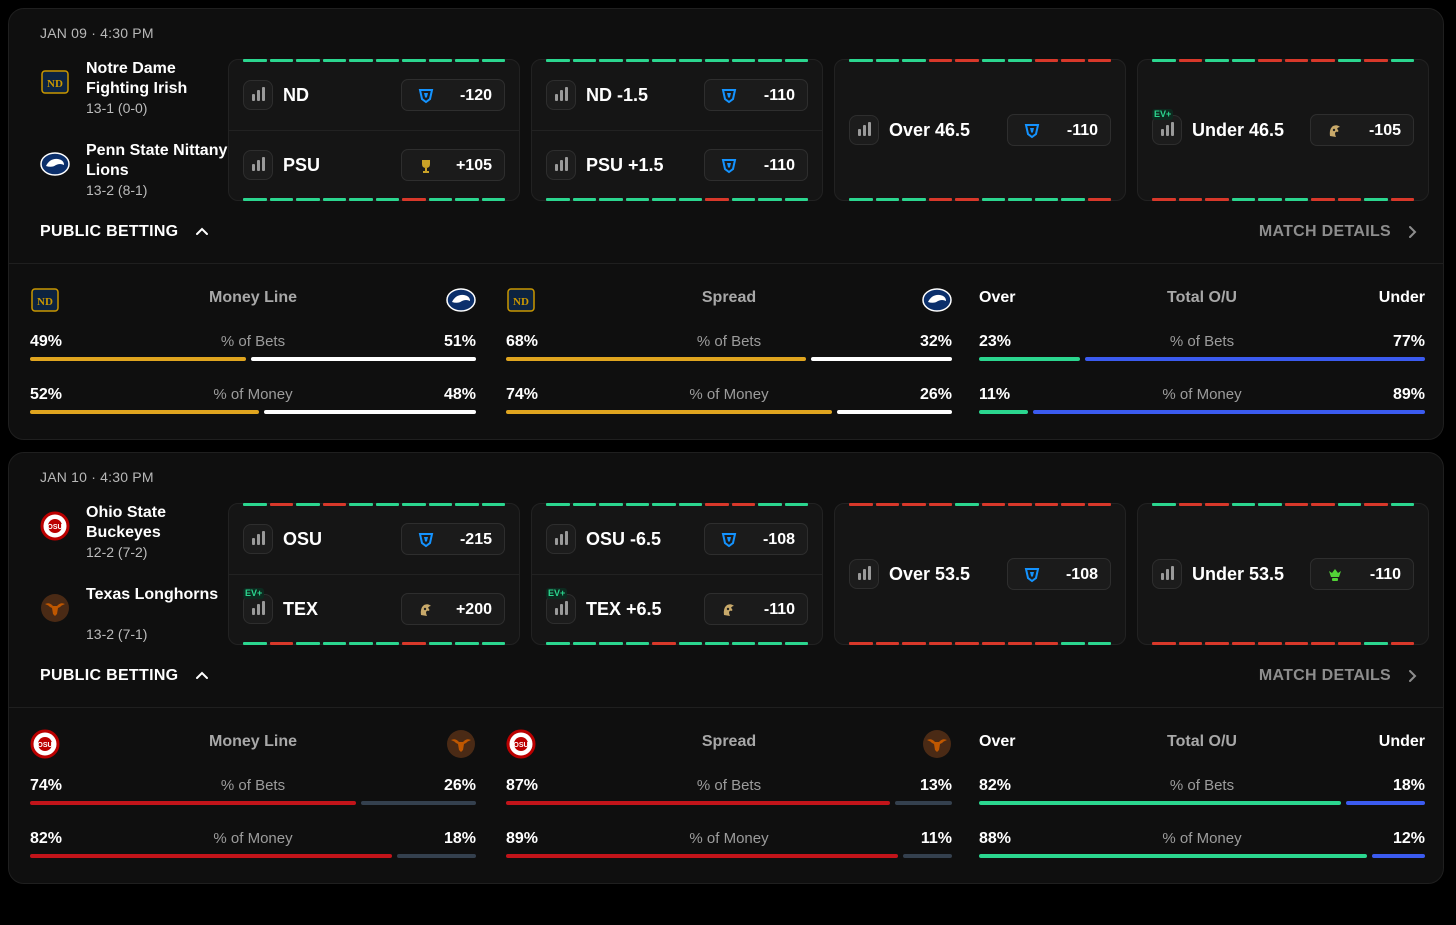 The height and width of the screenshot is (925, 1456). Describe the element at coordinates (1384, 130) in the screenshot. I see `odds-value: -105` at that location.